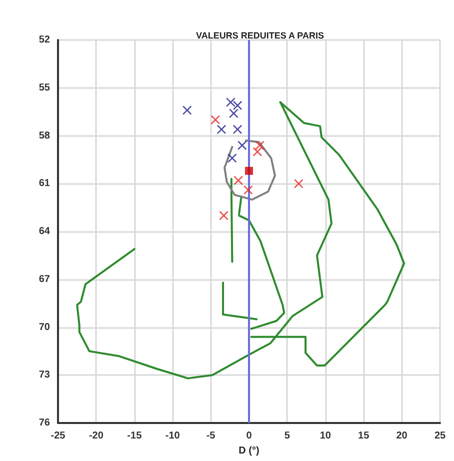 The image size is (454, 461). I want to click on chart-title: VALEURS REDUITES A PARIS, so click(260, 35).